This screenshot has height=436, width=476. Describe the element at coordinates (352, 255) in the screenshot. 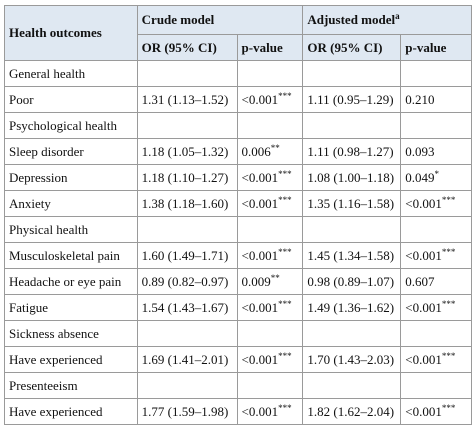

I see `value-cell: 1.45 (1.34–1.58)` at that location.